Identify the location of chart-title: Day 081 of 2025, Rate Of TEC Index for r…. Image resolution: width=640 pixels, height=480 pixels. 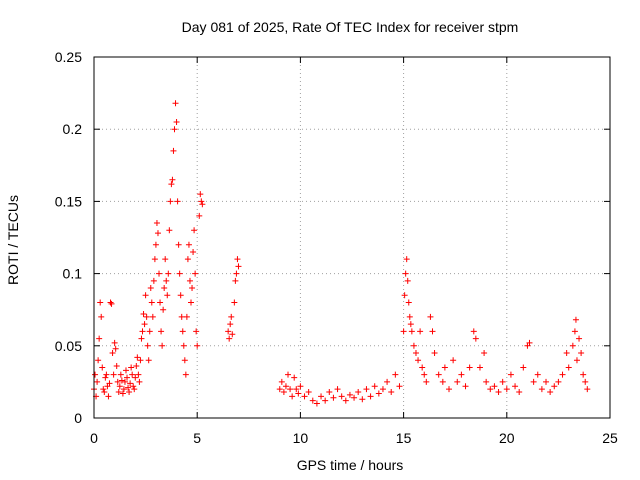
(350, 27).